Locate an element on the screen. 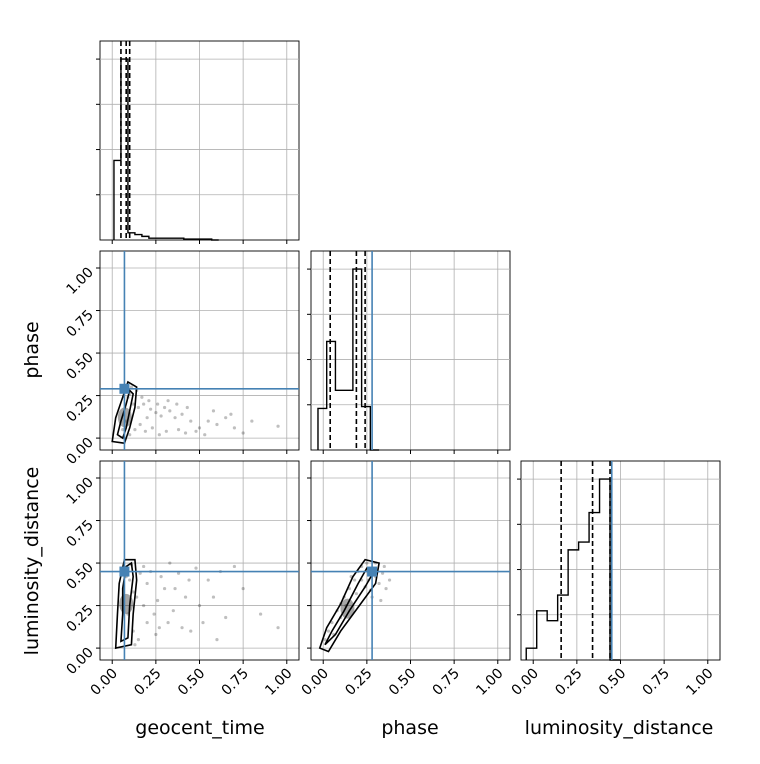 The height and width of the screenshot is (764, 760). panel-luminosity-distance-hist: 0.00 0.25 0.50 0.75 1.00 is located at coordinates (615, 579).